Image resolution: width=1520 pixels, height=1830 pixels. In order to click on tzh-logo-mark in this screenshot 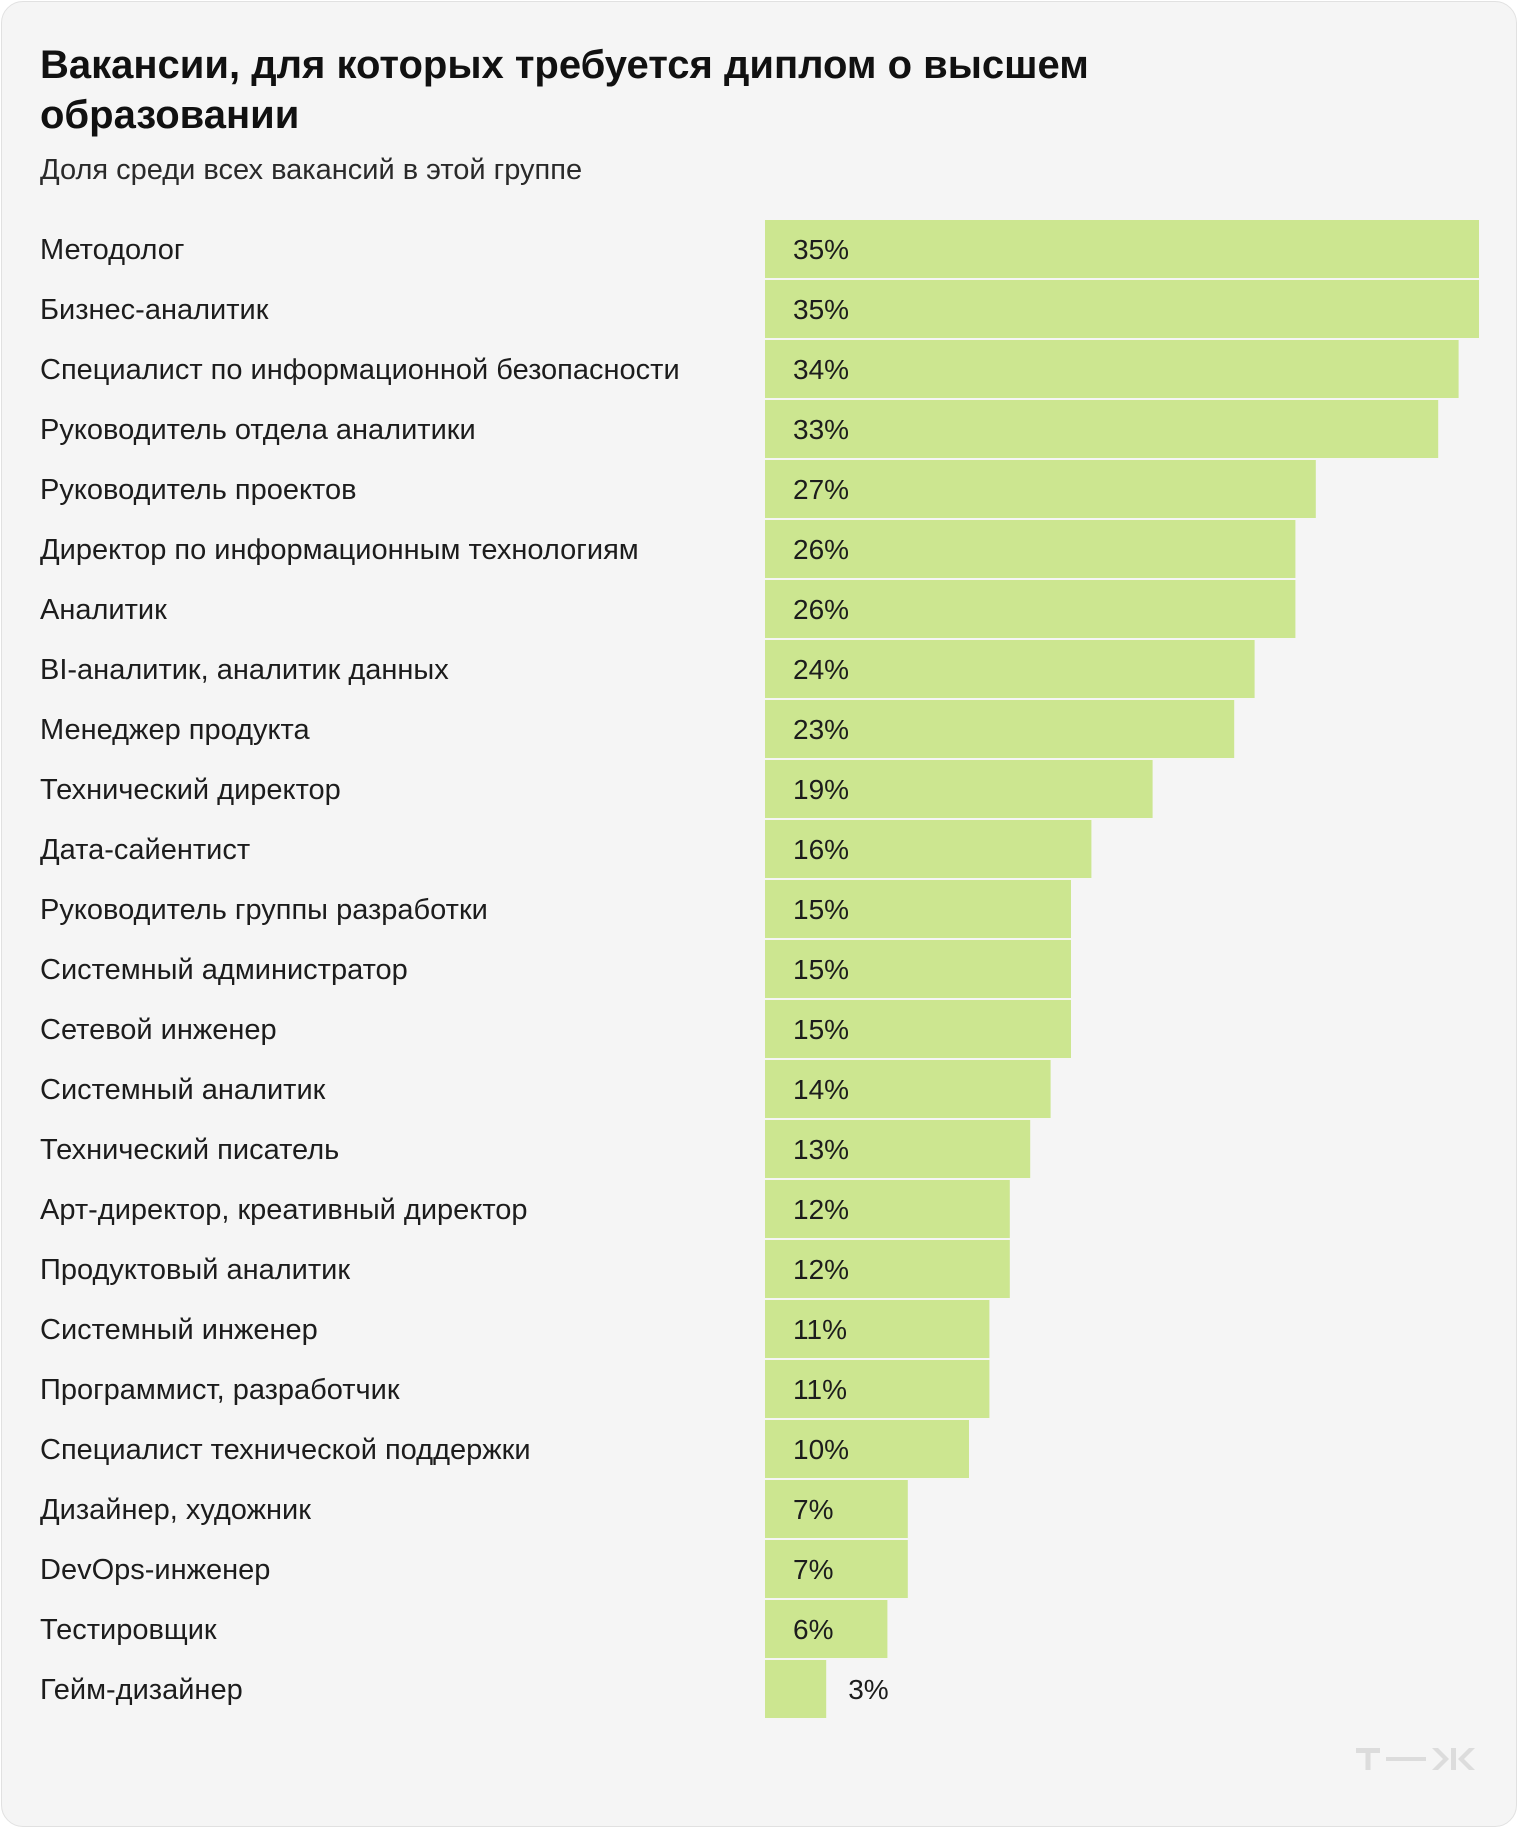, I will do `click(1415, 1759)`.